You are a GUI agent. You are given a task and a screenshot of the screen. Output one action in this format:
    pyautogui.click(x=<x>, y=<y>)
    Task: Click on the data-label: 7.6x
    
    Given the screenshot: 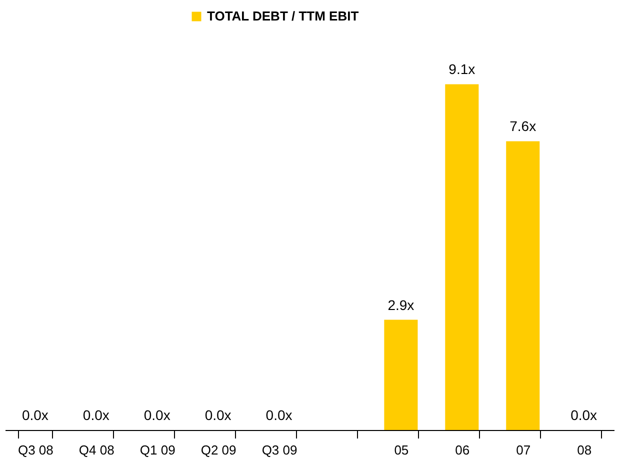 What is the action you would take?
    pyautogui.click(x=523, y=126)
    